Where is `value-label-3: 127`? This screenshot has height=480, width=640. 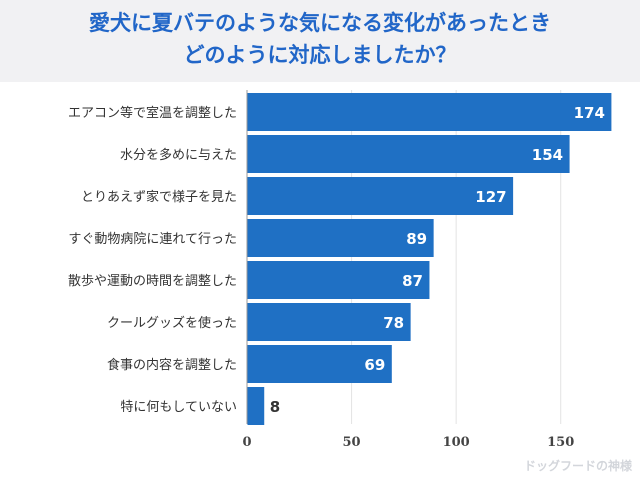
value-label-3: 127 is located at coordinates (490, 197).